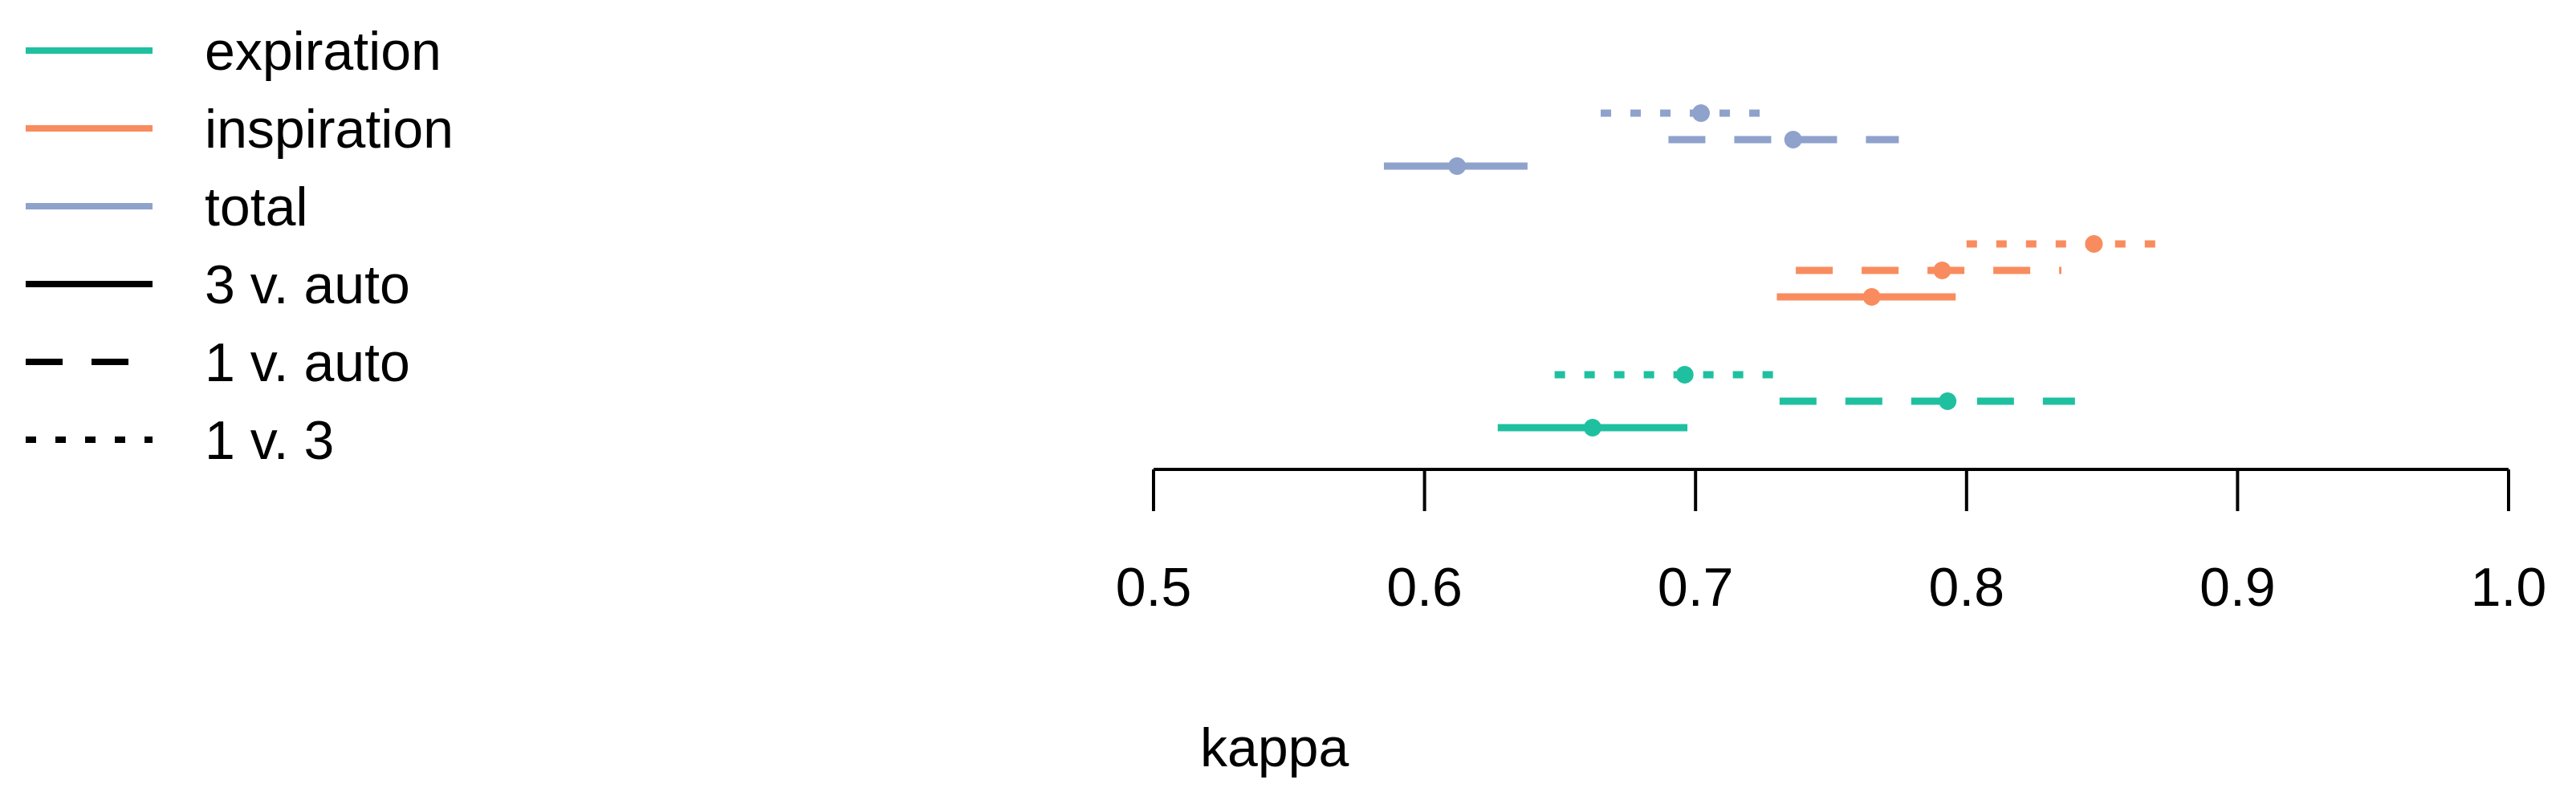 This screenshot has width=2576, height=804. I want to click on expiration-3-v-auto-point, so click(1592, 428).